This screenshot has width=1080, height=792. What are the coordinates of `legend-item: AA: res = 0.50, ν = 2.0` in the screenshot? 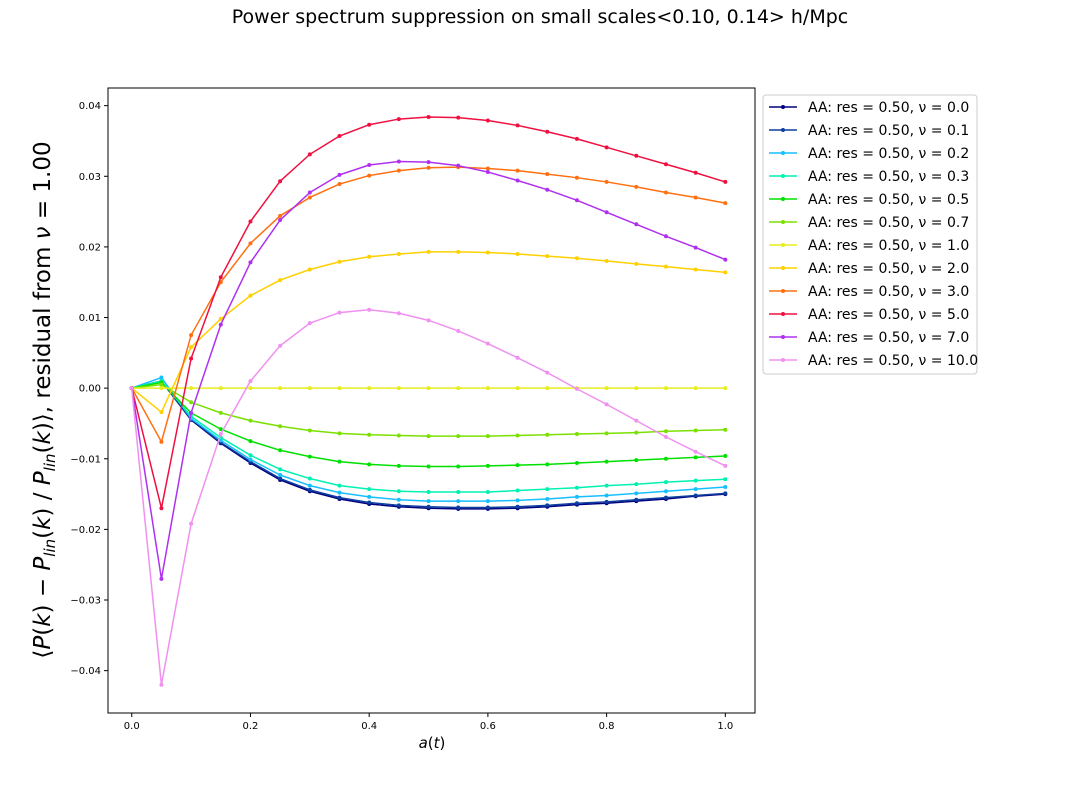 It's located at (869, 269).